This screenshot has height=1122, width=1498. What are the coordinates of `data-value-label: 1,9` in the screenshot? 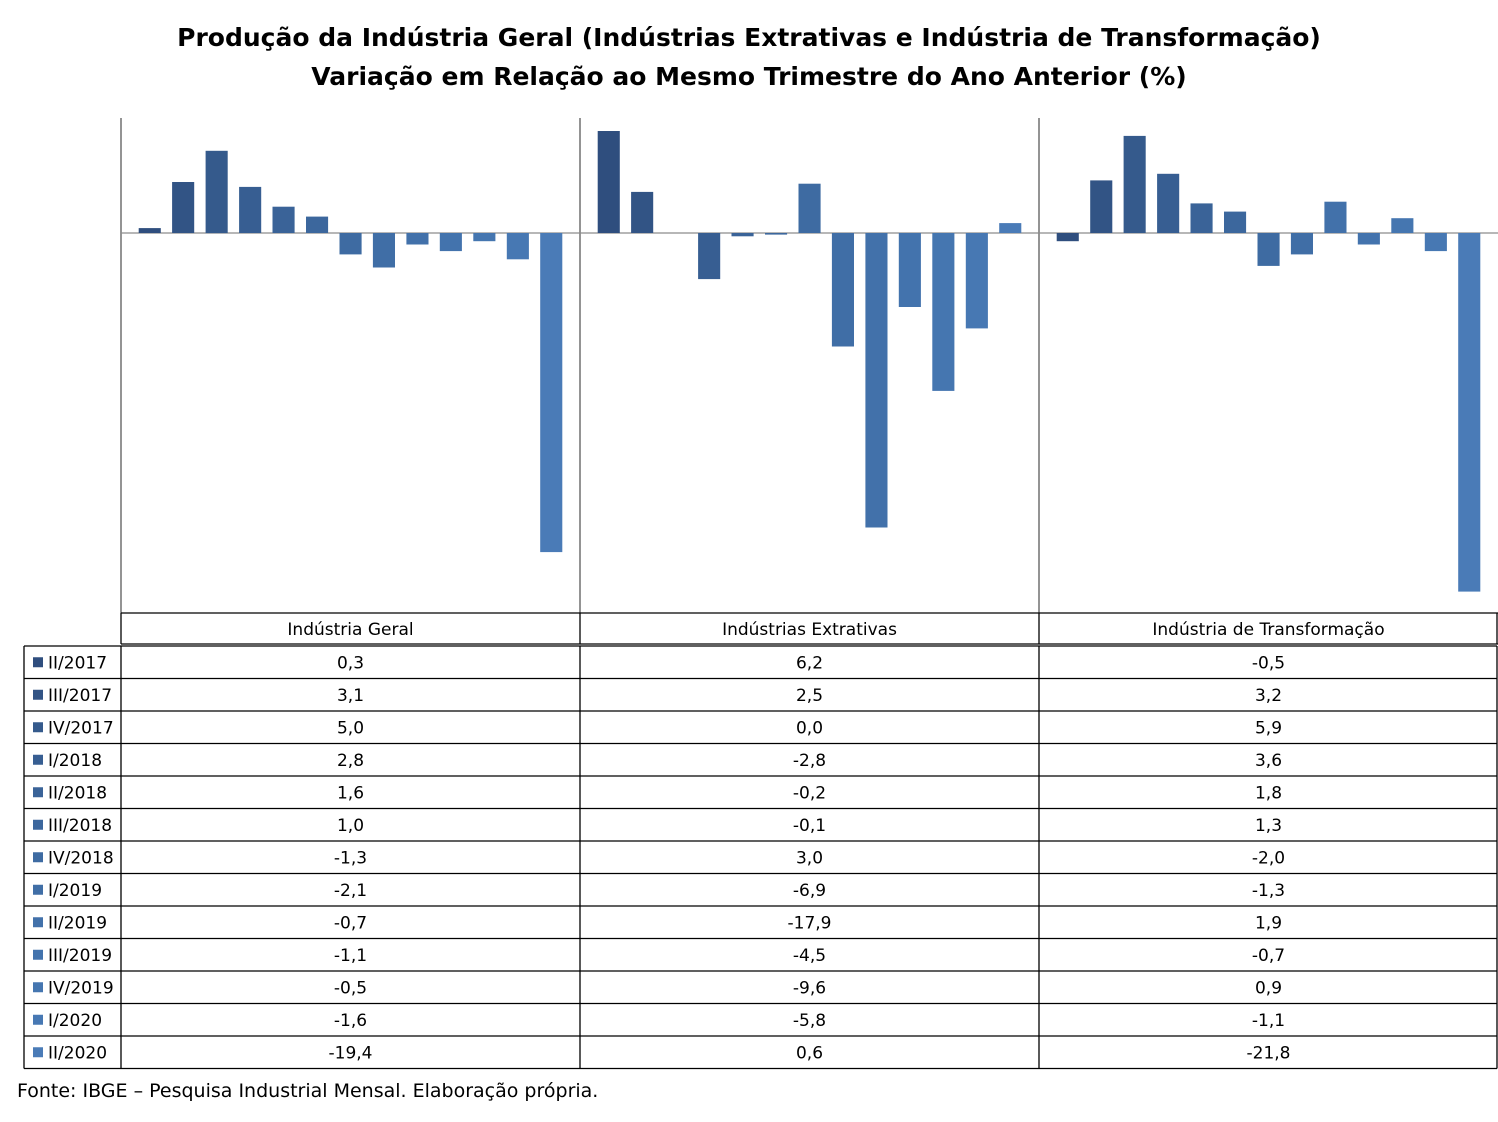 It's located at (1268, 923).